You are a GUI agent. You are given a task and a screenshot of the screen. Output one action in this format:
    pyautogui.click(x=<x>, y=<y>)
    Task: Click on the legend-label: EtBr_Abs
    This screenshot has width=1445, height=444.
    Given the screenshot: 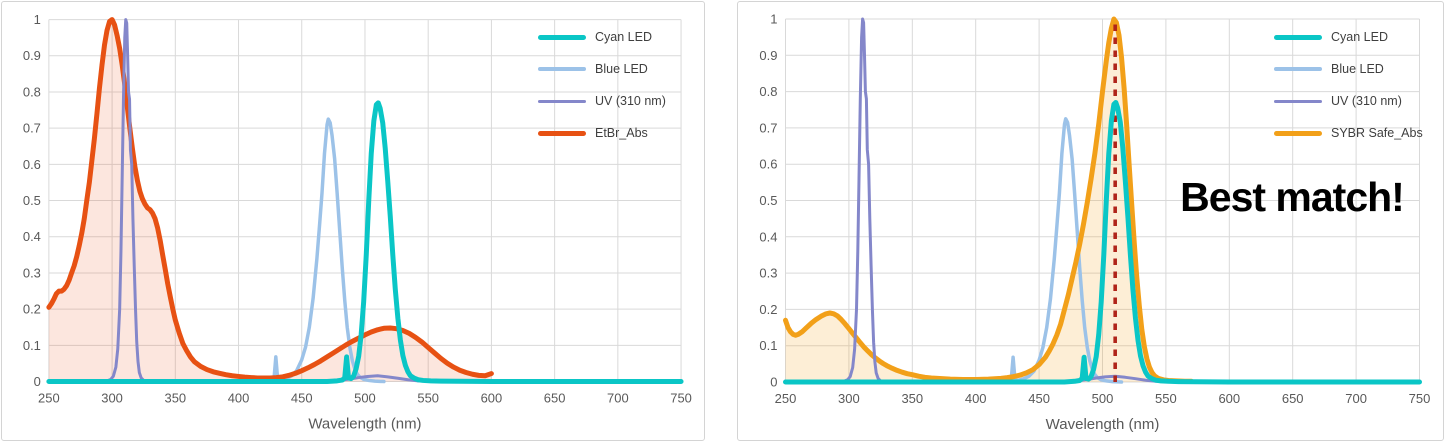 What is the action you would take?
    pyautogui.click(x=621, y=133)
    